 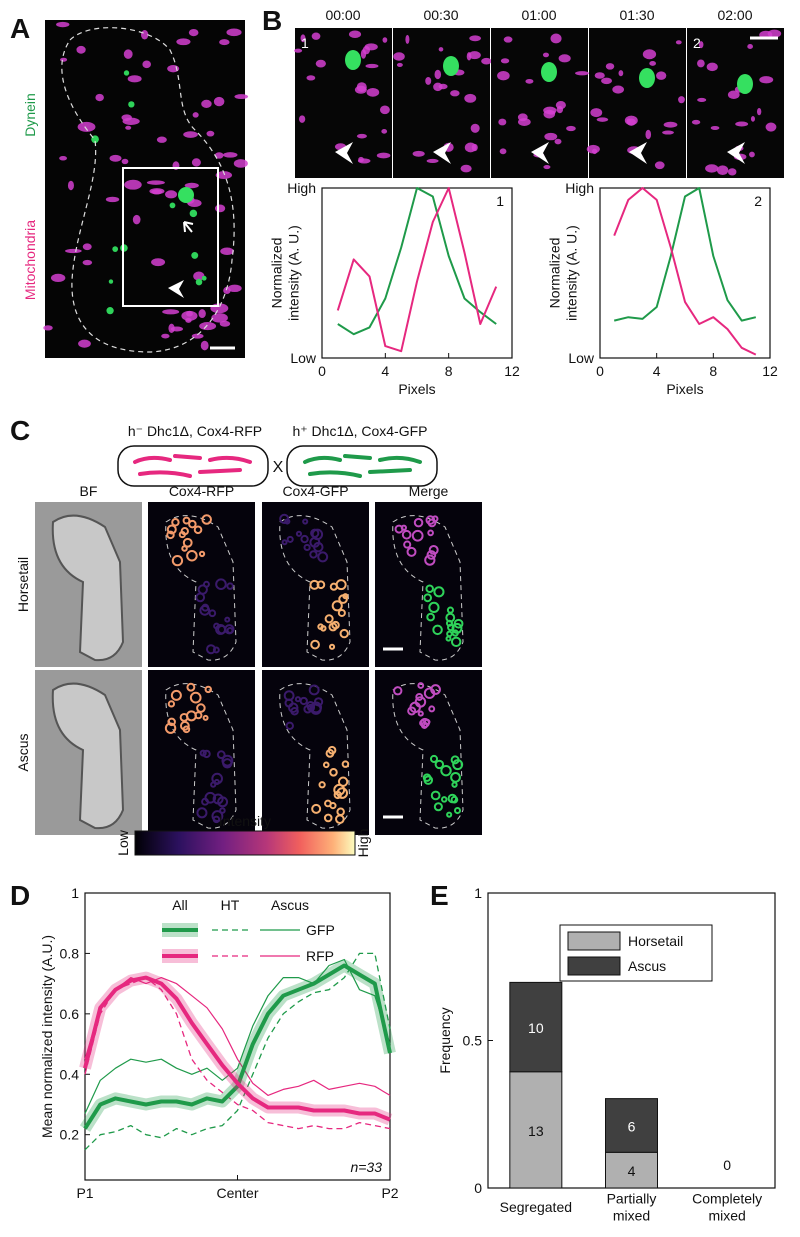 What do you see at coordinates (594, 966) in the screenshot?
I see `legend-swatch` at bounding box center [594, 966].